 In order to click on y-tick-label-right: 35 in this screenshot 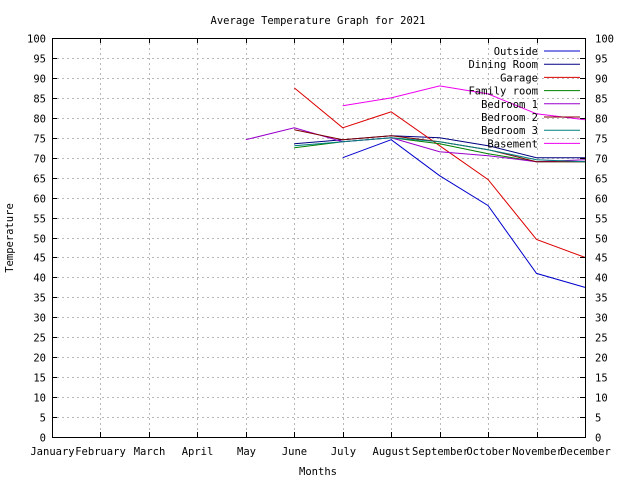, I will do `click(601, 299)`.